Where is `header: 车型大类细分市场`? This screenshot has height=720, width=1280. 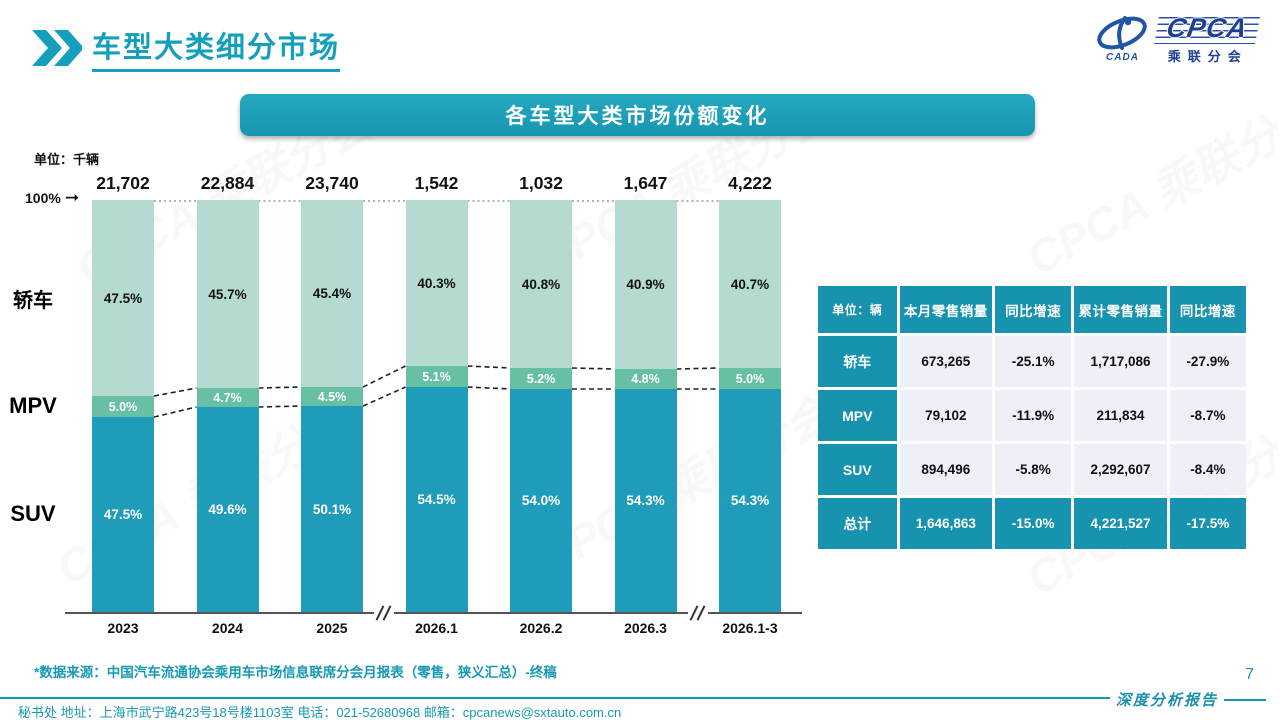 header: 车型大类细分市场 is located at coordinates (185, 48).